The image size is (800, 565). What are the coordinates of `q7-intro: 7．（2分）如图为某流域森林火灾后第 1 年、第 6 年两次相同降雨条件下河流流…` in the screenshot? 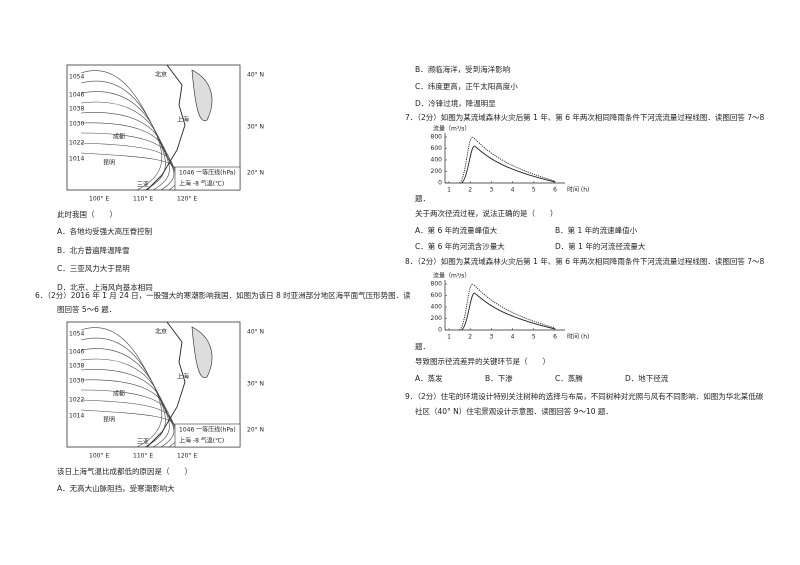 It's located at (585, 117).